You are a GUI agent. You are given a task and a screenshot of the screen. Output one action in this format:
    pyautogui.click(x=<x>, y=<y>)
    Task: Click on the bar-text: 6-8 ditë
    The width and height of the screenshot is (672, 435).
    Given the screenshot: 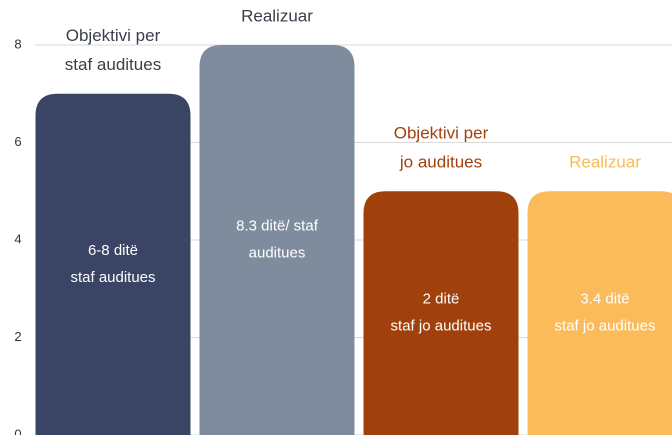 What is the action you would take?
    pyautogui.click(x=113, y=250)
    